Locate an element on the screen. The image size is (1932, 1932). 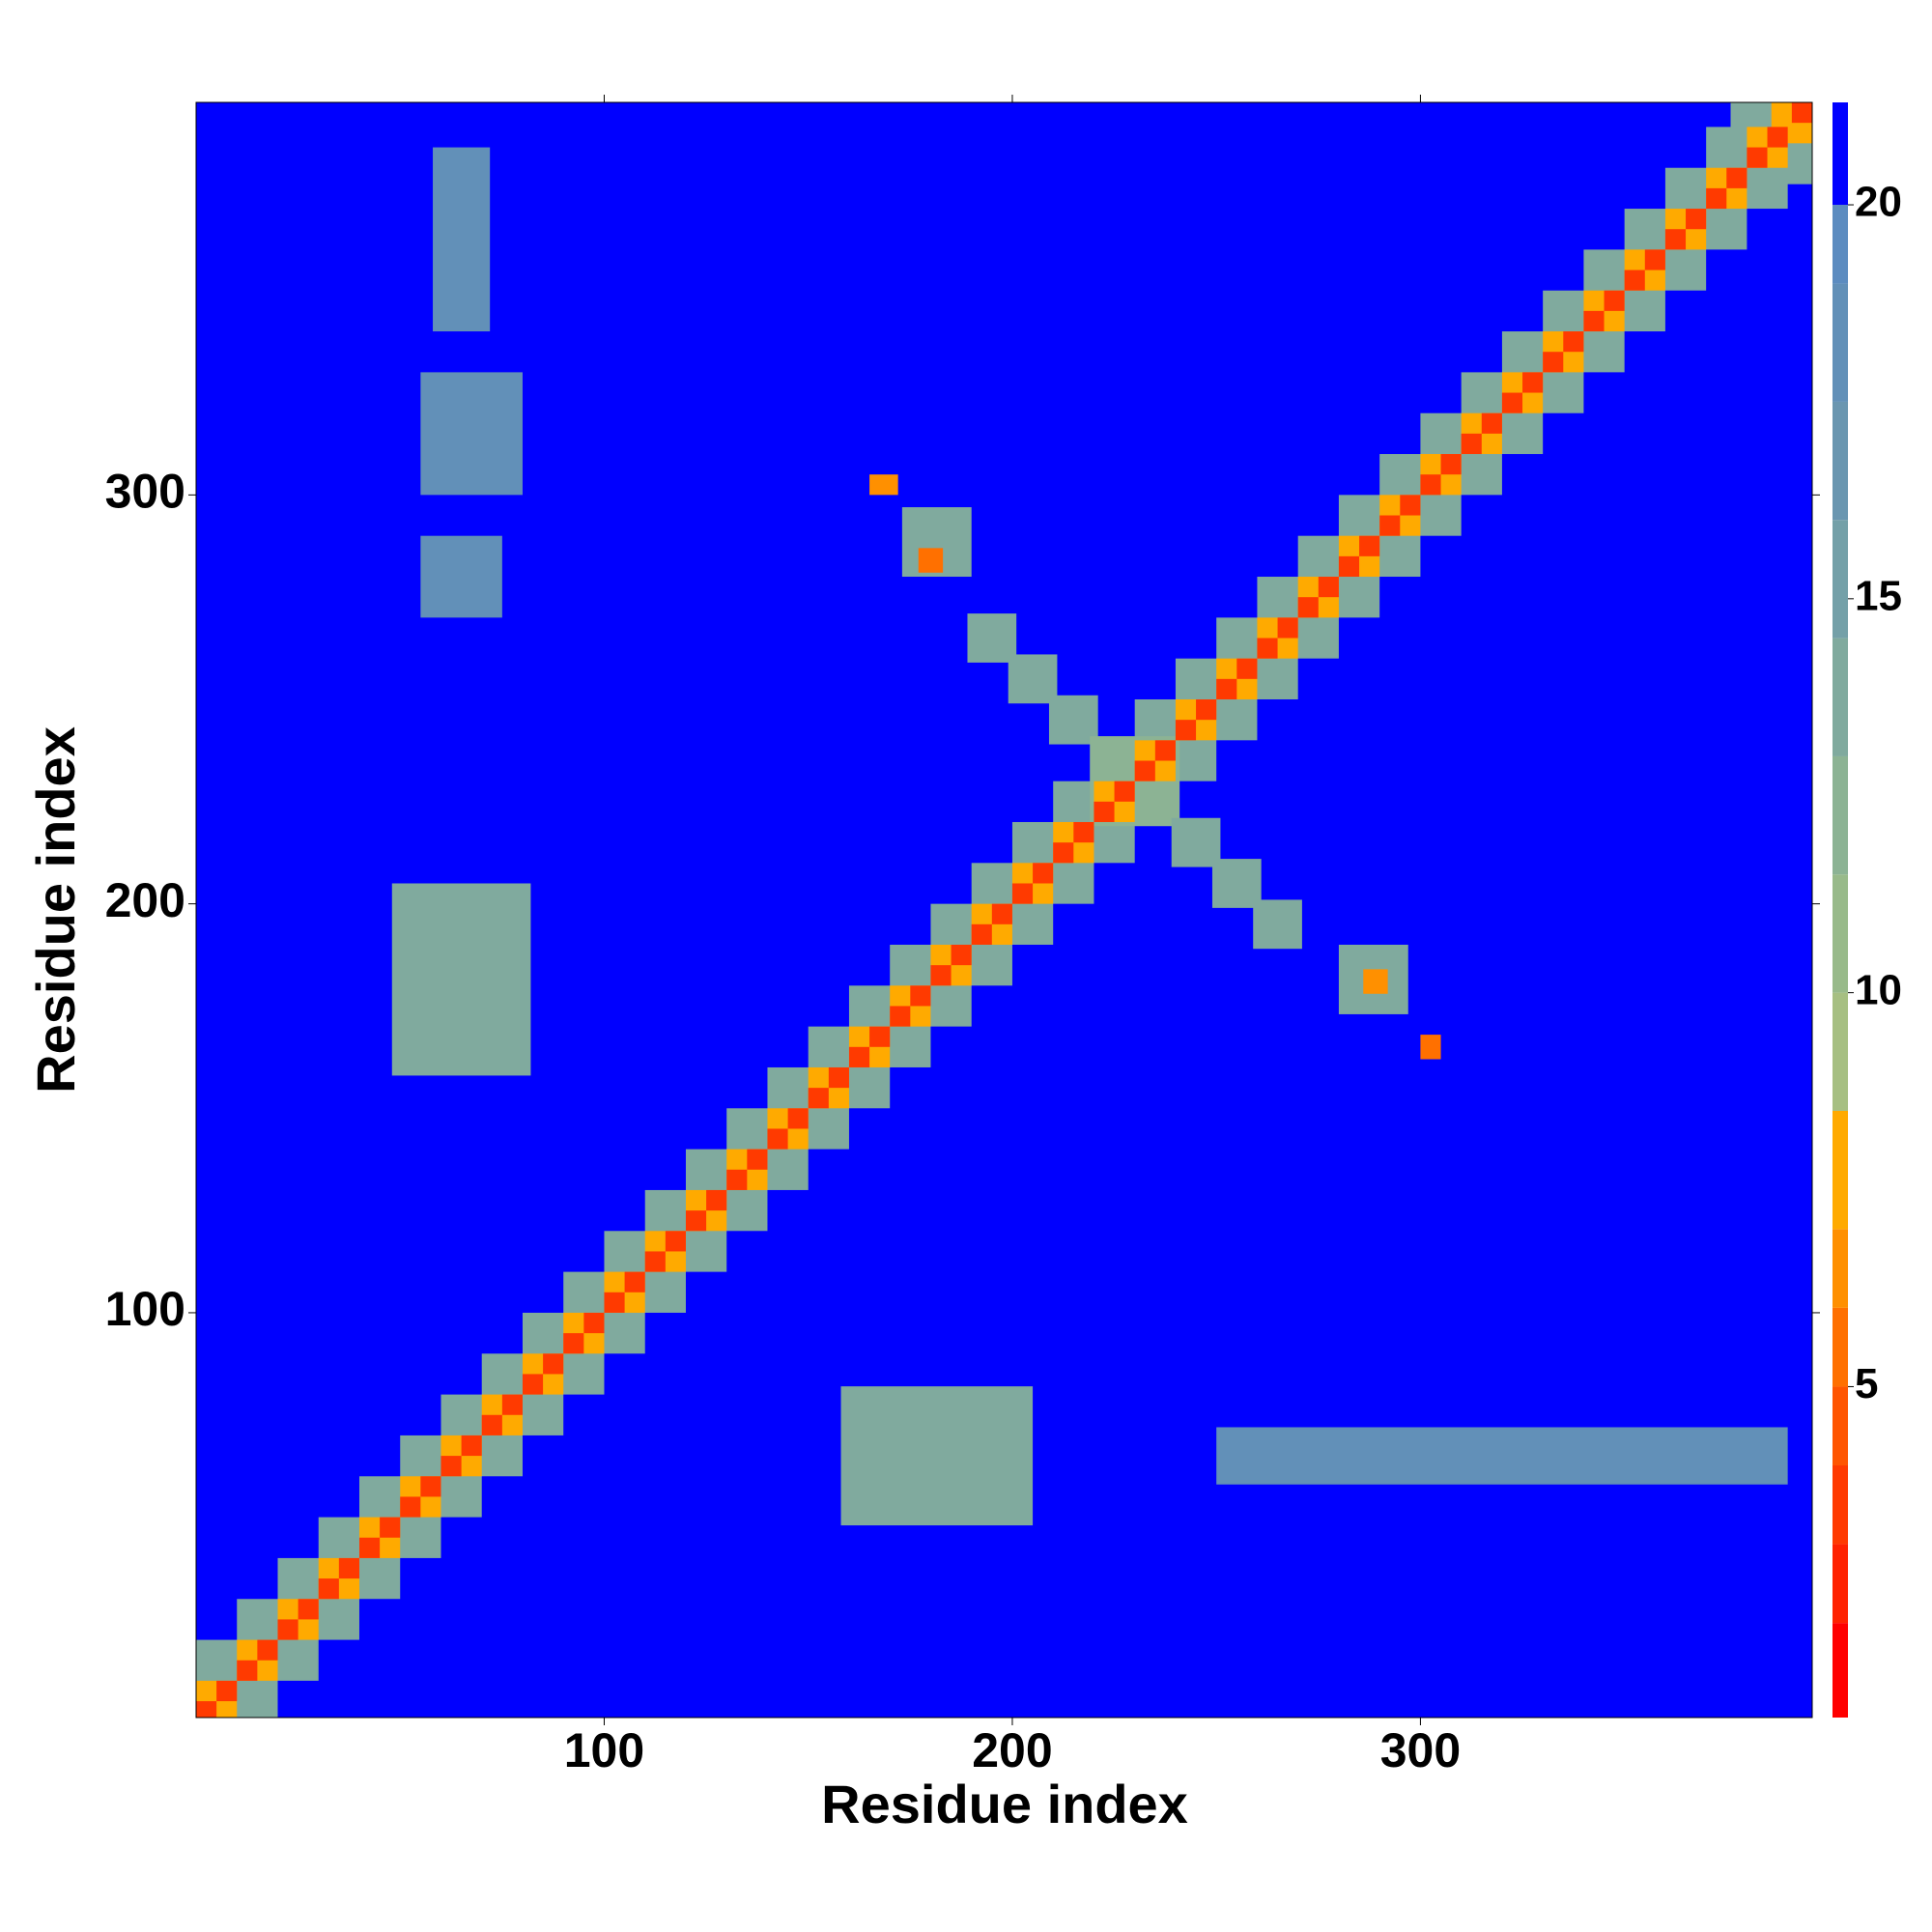
y-axis-label: Residue index is located at coordinates (55, 910).